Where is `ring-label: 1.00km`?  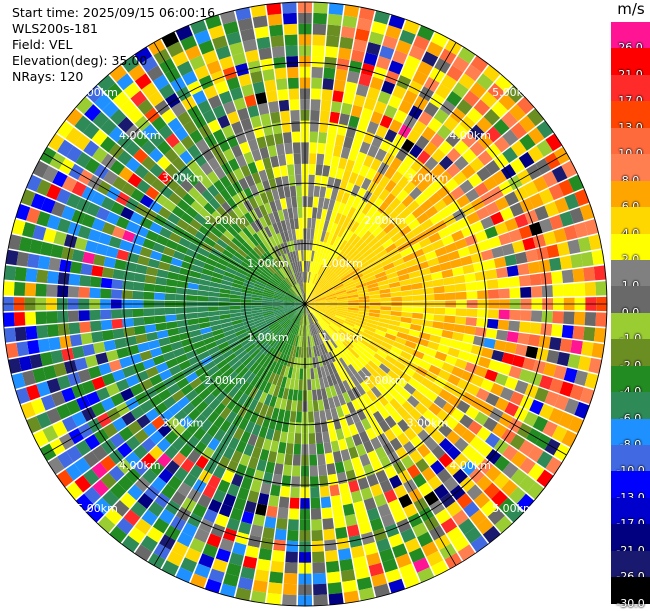 ring-label: 1.00km is located at coordinates (268, 337).